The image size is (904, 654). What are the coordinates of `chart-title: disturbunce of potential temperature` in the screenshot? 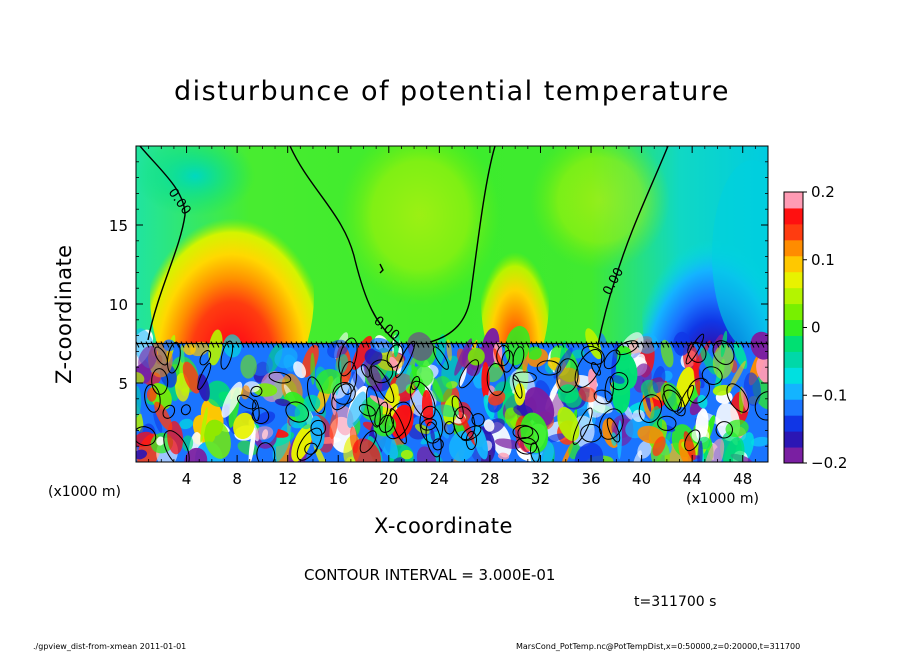 It's located at (452, 91).